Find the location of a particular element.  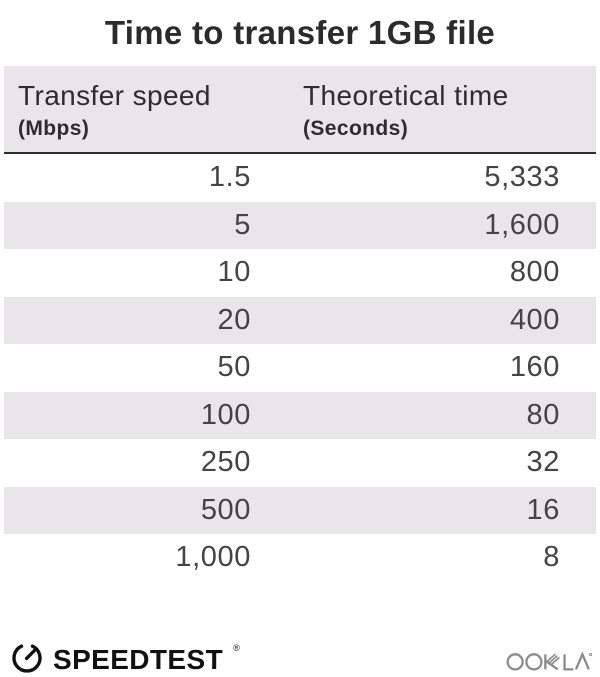

speed-value: 100 is located at coordinates (225, 414).